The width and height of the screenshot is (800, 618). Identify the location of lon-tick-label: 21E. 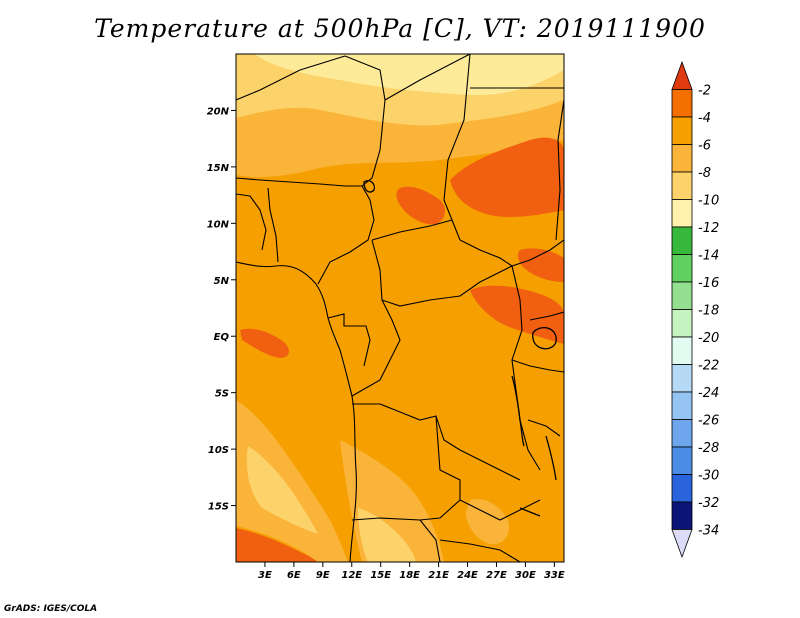
(438, 575).